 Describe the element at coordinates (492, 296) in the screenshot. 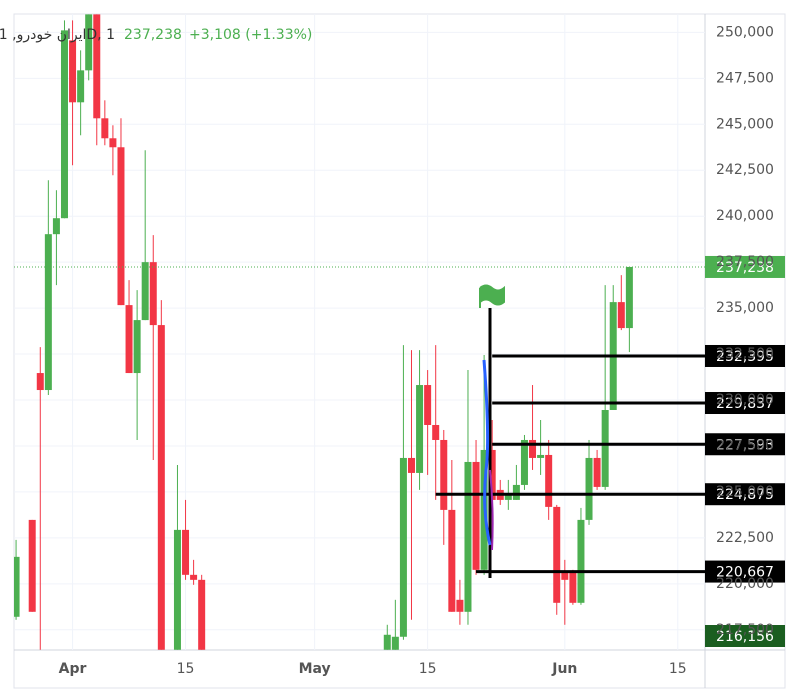

I see `flag` at that location.